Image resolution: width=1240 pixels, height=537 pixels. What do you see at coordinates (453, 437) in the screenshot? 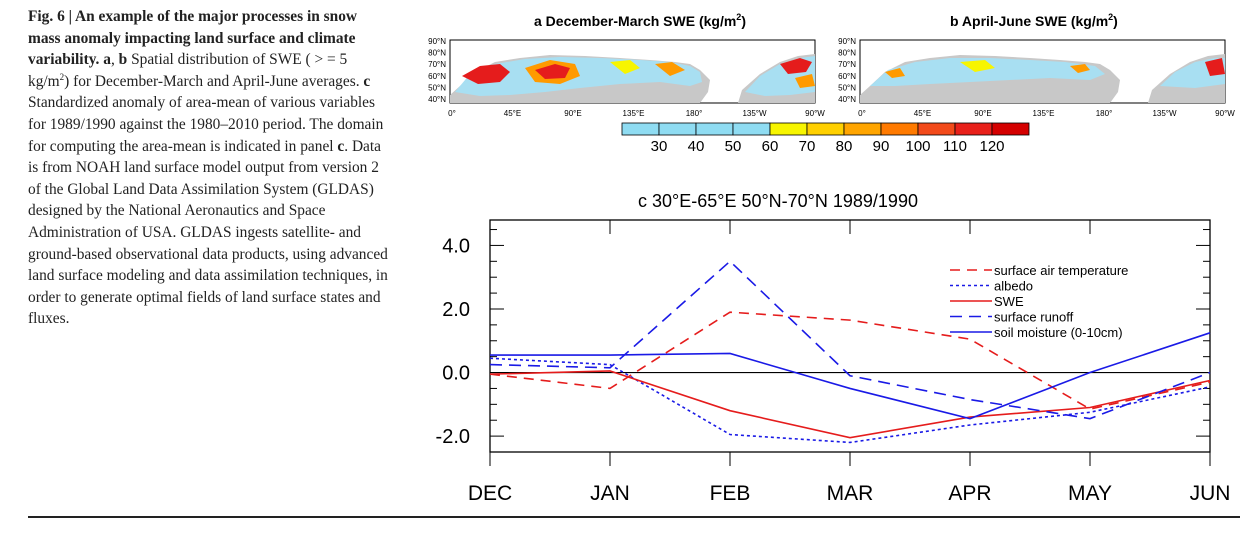
I see `y-tick-label: -2.0` at bounding box center [453, 437].